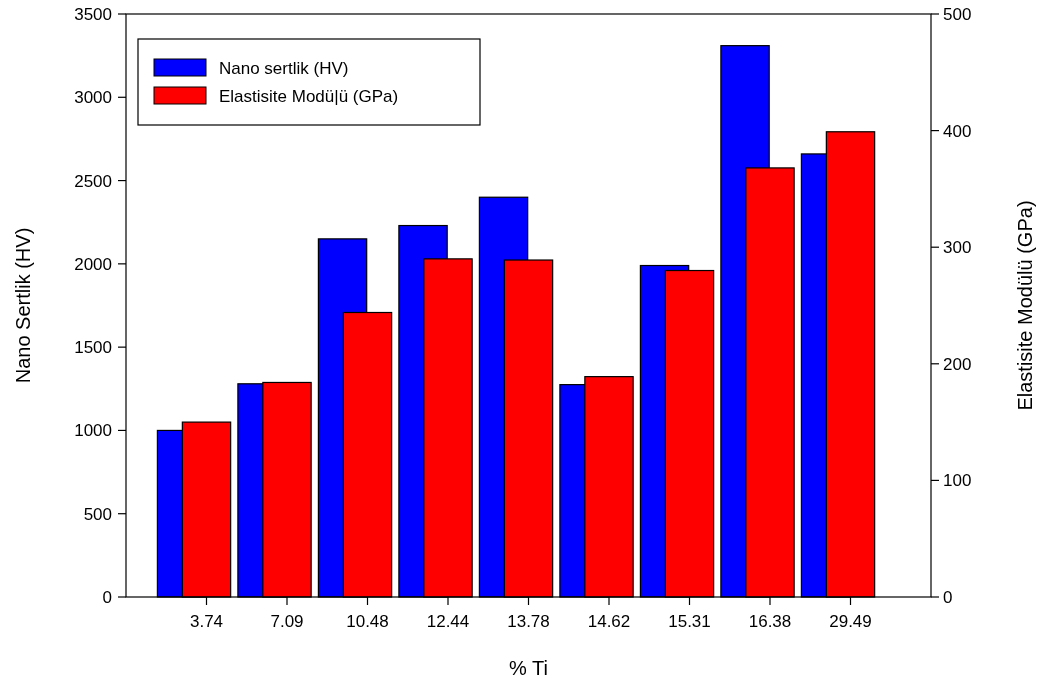  What do you see at coordinates (367, 621) in the screenshot?
I see `x-tick-label: 10.48` at bounding box center [367, 621].